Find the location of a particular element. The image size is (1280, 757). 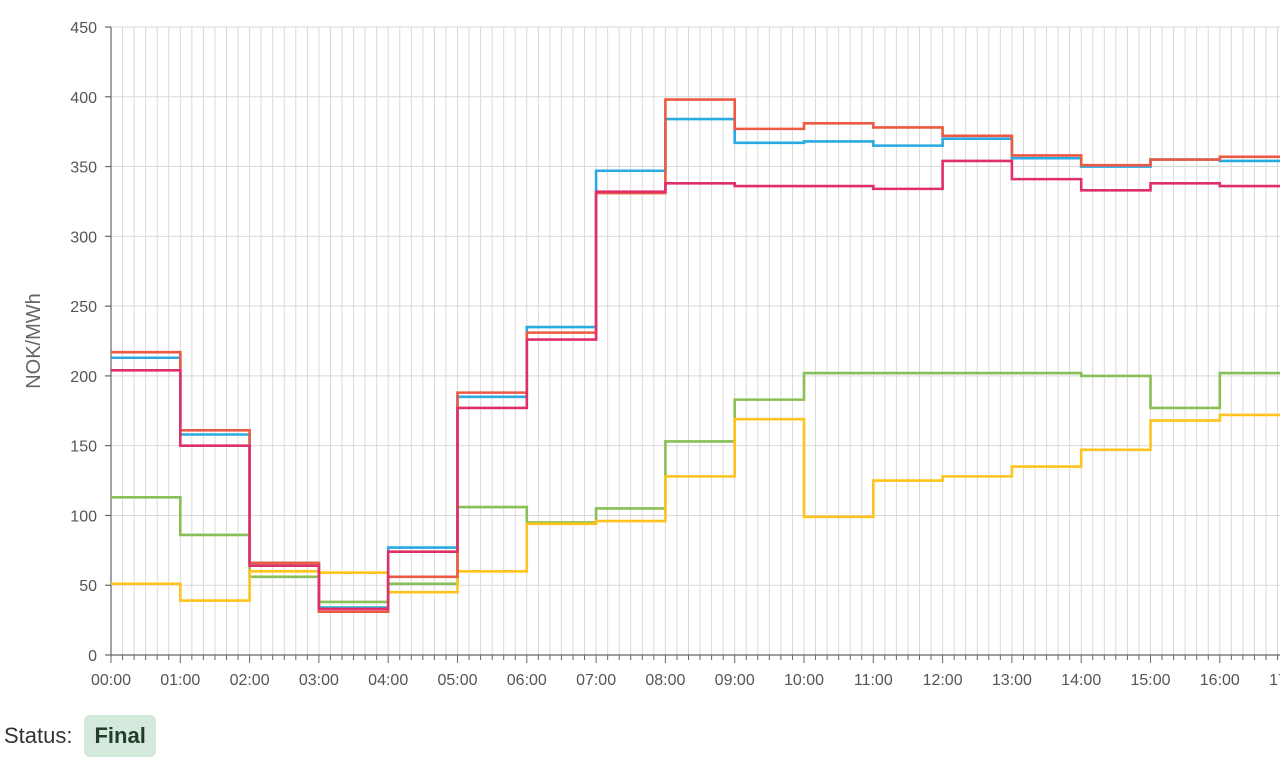

x-tick-label: 05:00 is located at coordinates (457, 680).